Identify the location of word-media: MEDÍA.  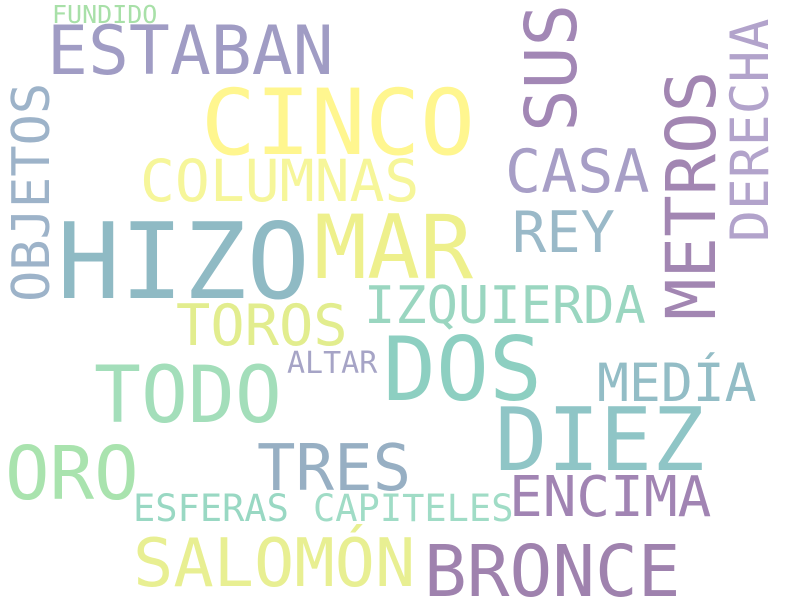
(677, 383).